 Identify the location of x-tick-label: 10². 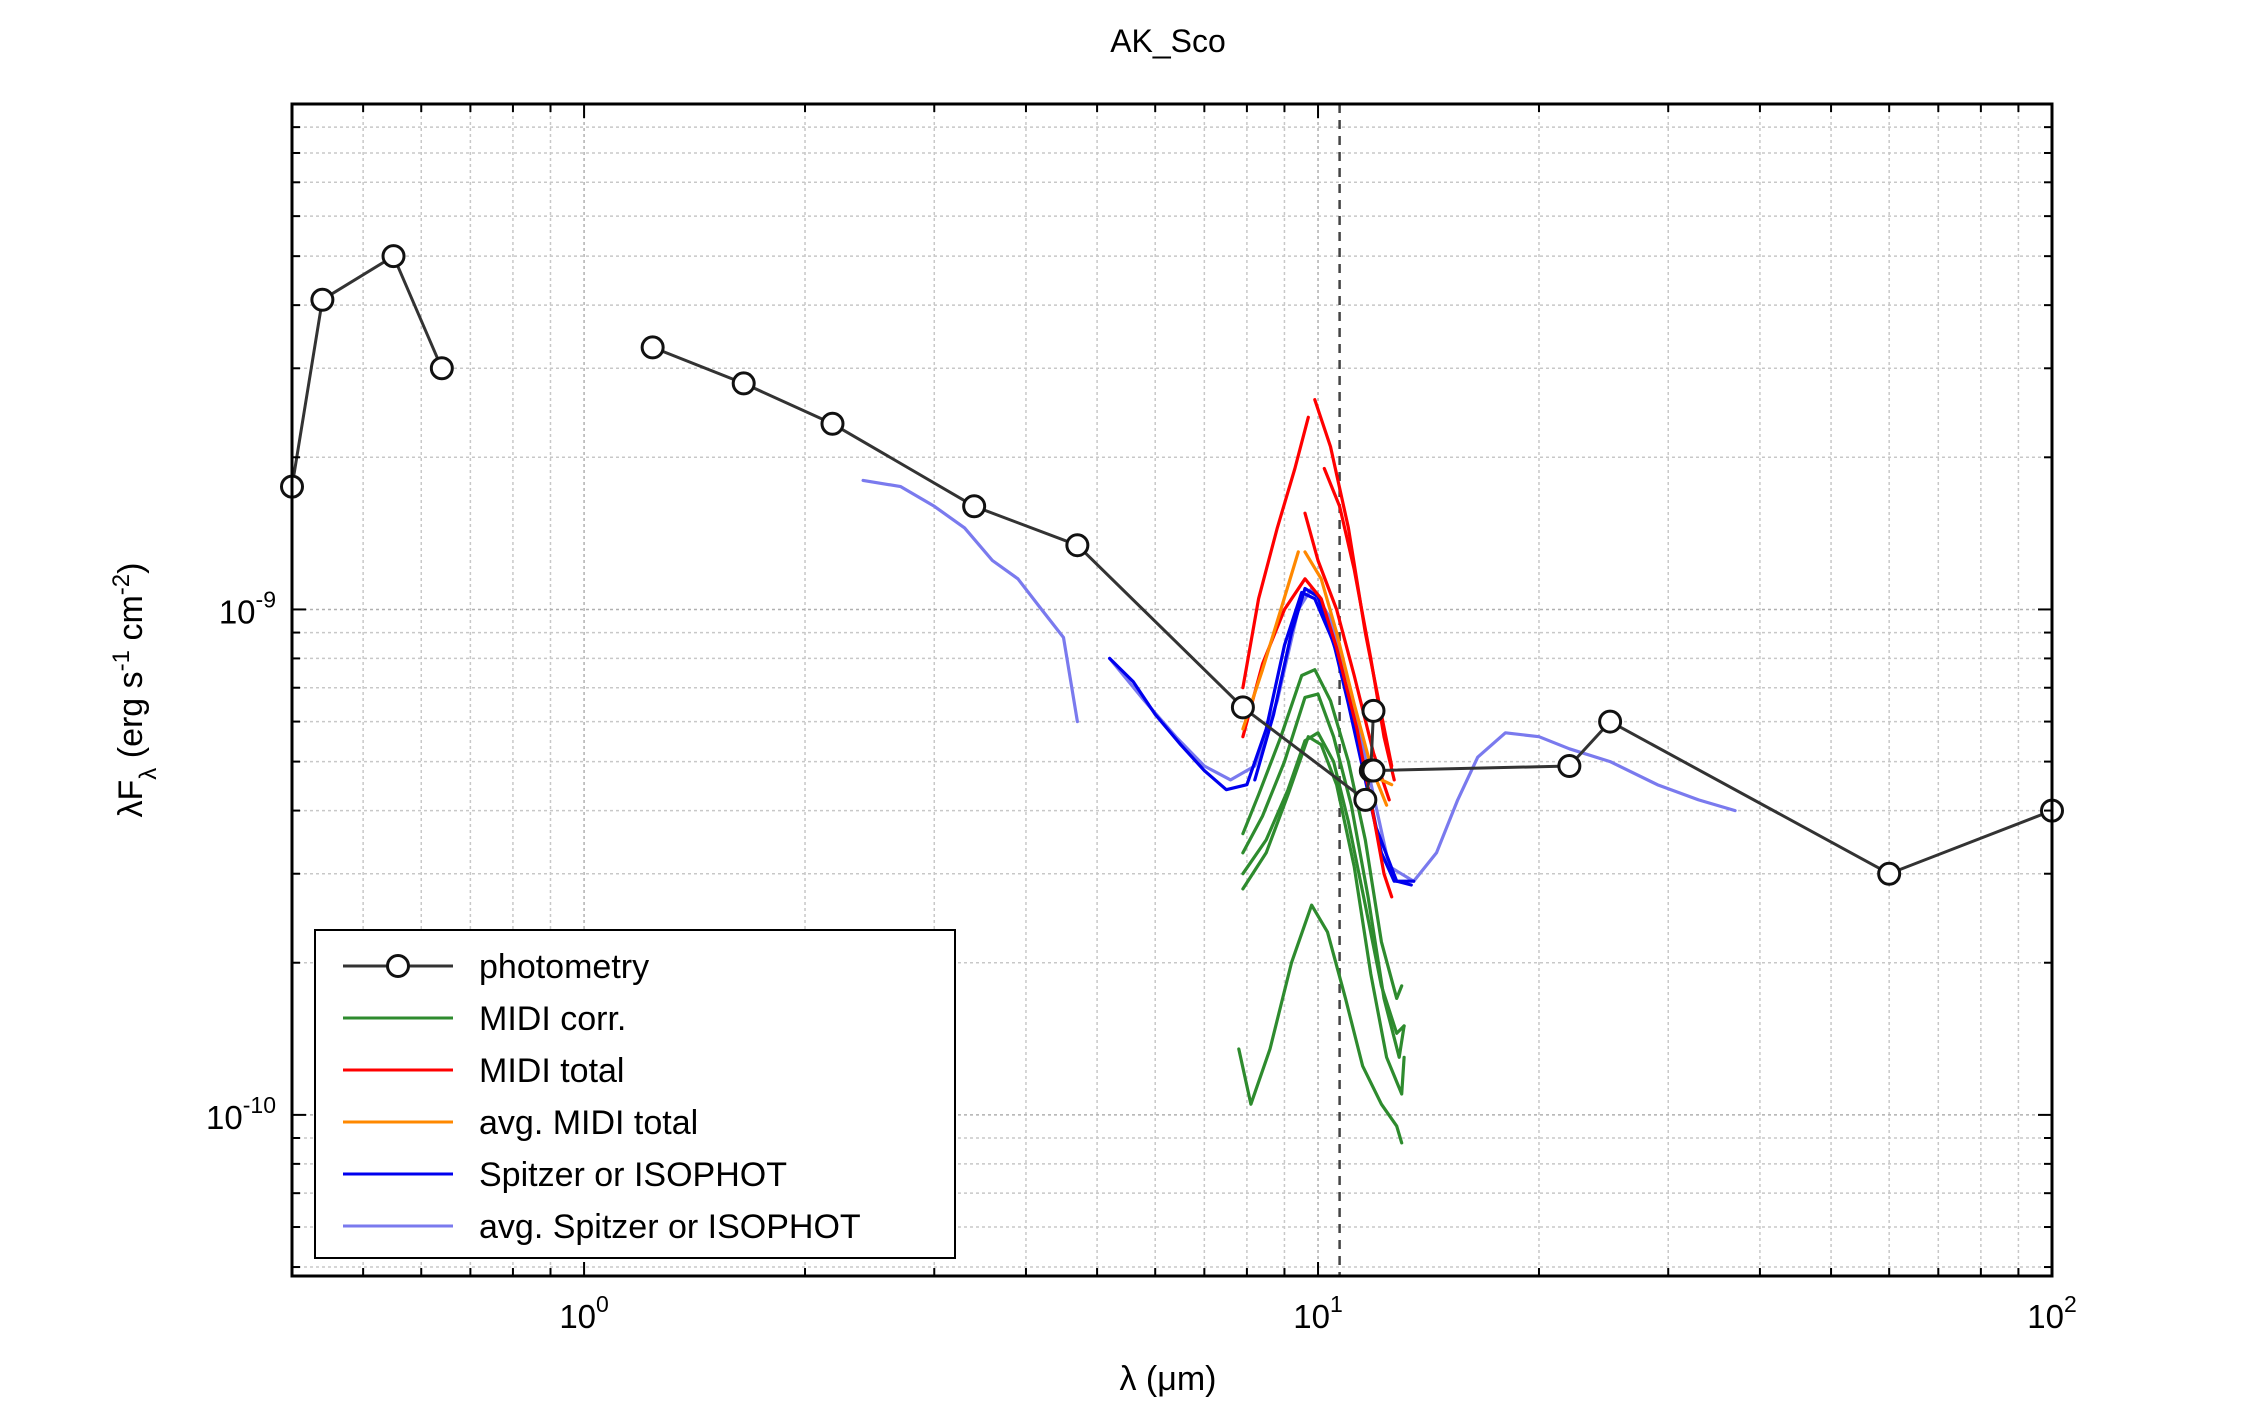
(2052, 1313).